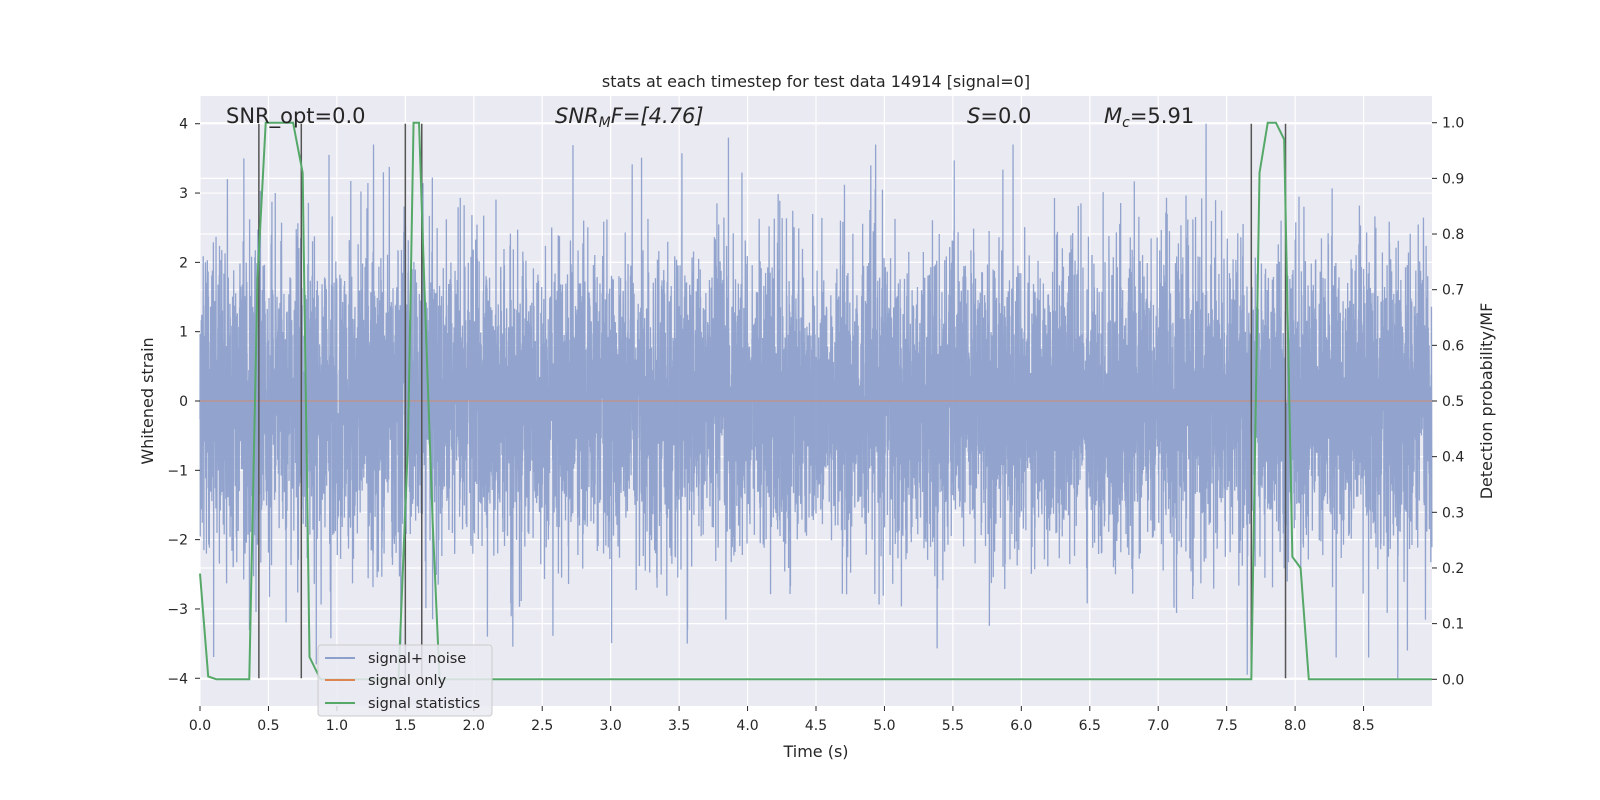  I want to click on x-tick-label-2: 1.0, so click(337, 726).